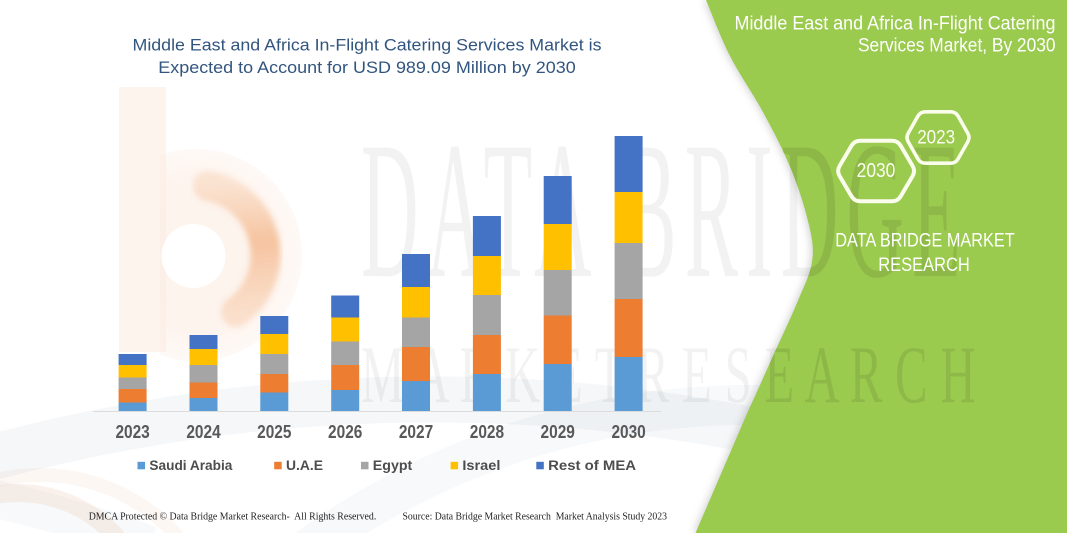  I want to click on svg-text: Rest of MEA, so click(592, 465).